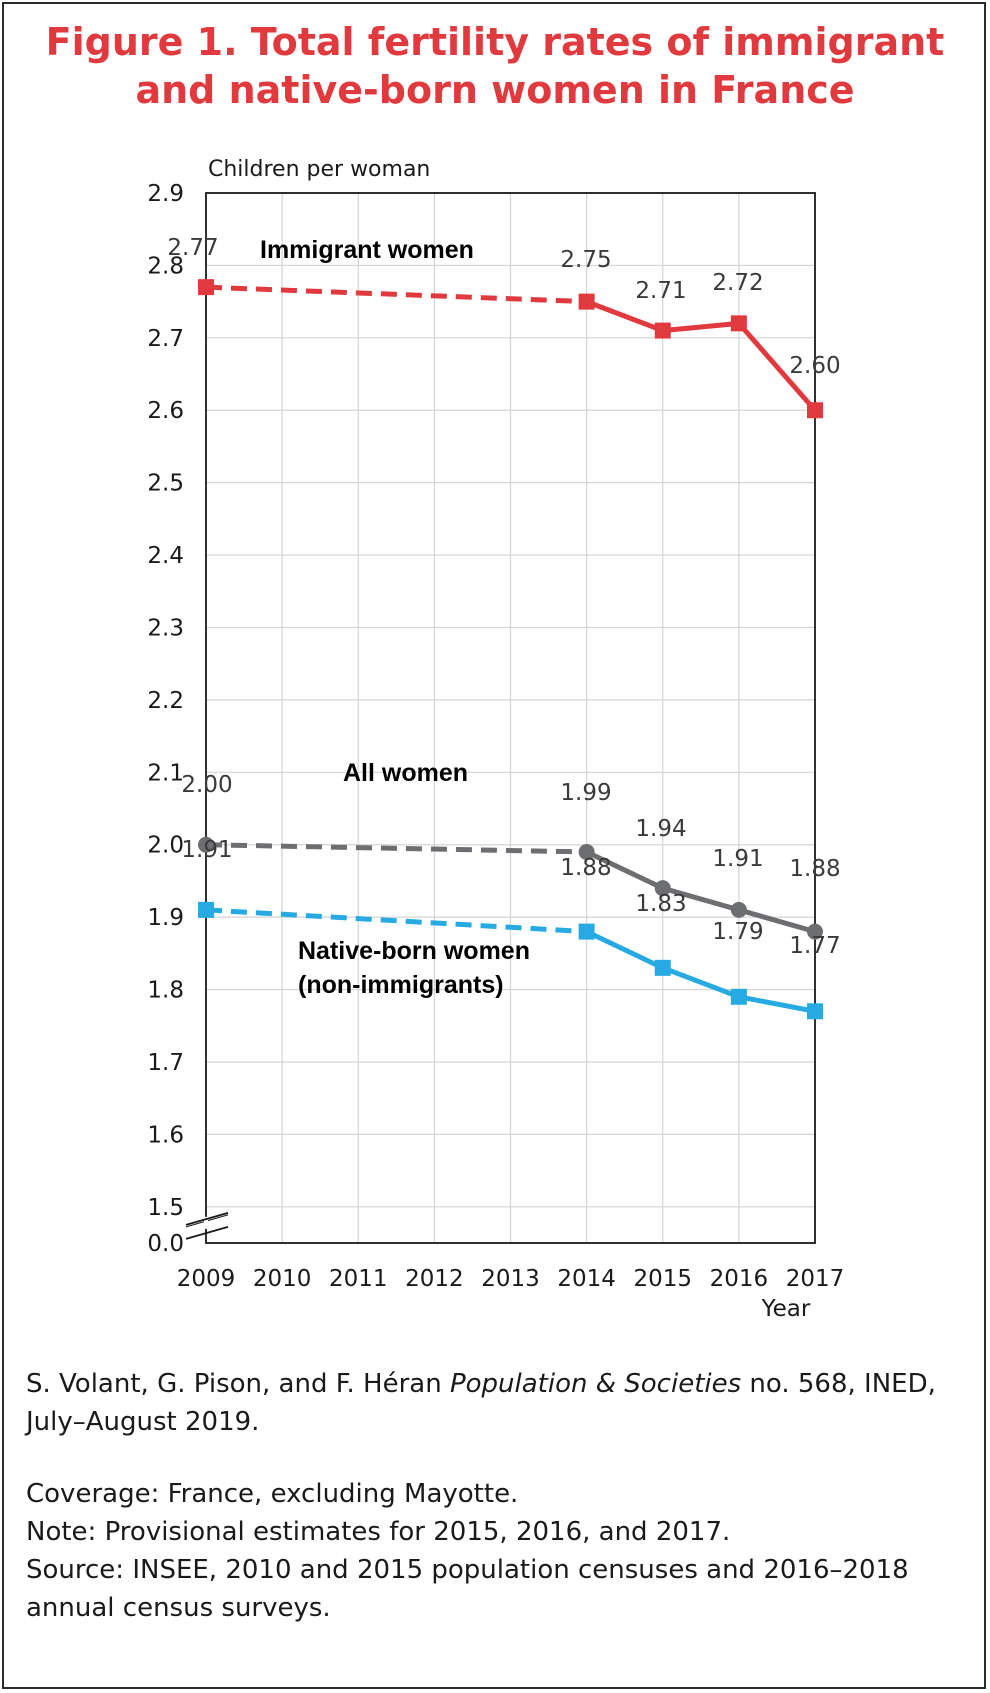 Image resolution: width=990 pixels, height=1693 pixels. I want to click on x-tick-label: 2016, so click(739, 1279).